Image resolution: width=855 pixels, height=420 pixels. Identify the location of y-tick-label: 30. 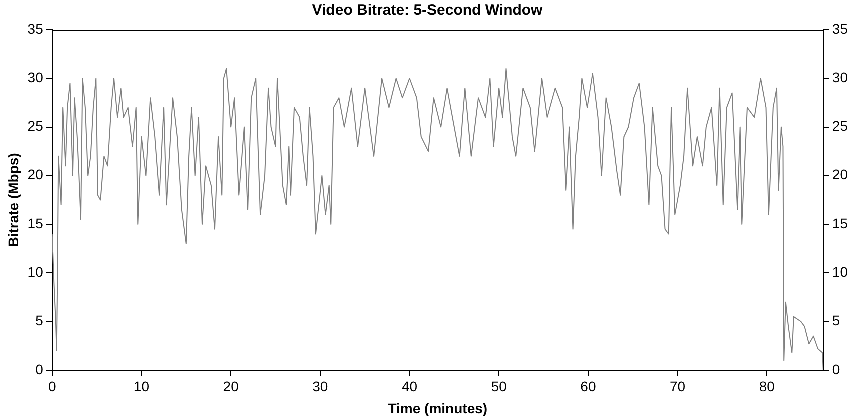
(36, 77).